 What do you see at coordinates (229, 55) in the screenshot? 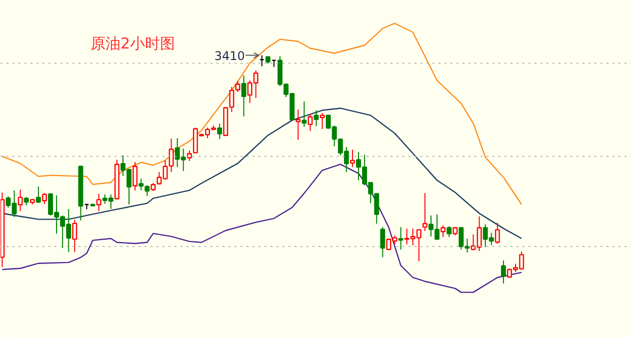
I see `annotation: 3410` at bounding box center [229, 55].